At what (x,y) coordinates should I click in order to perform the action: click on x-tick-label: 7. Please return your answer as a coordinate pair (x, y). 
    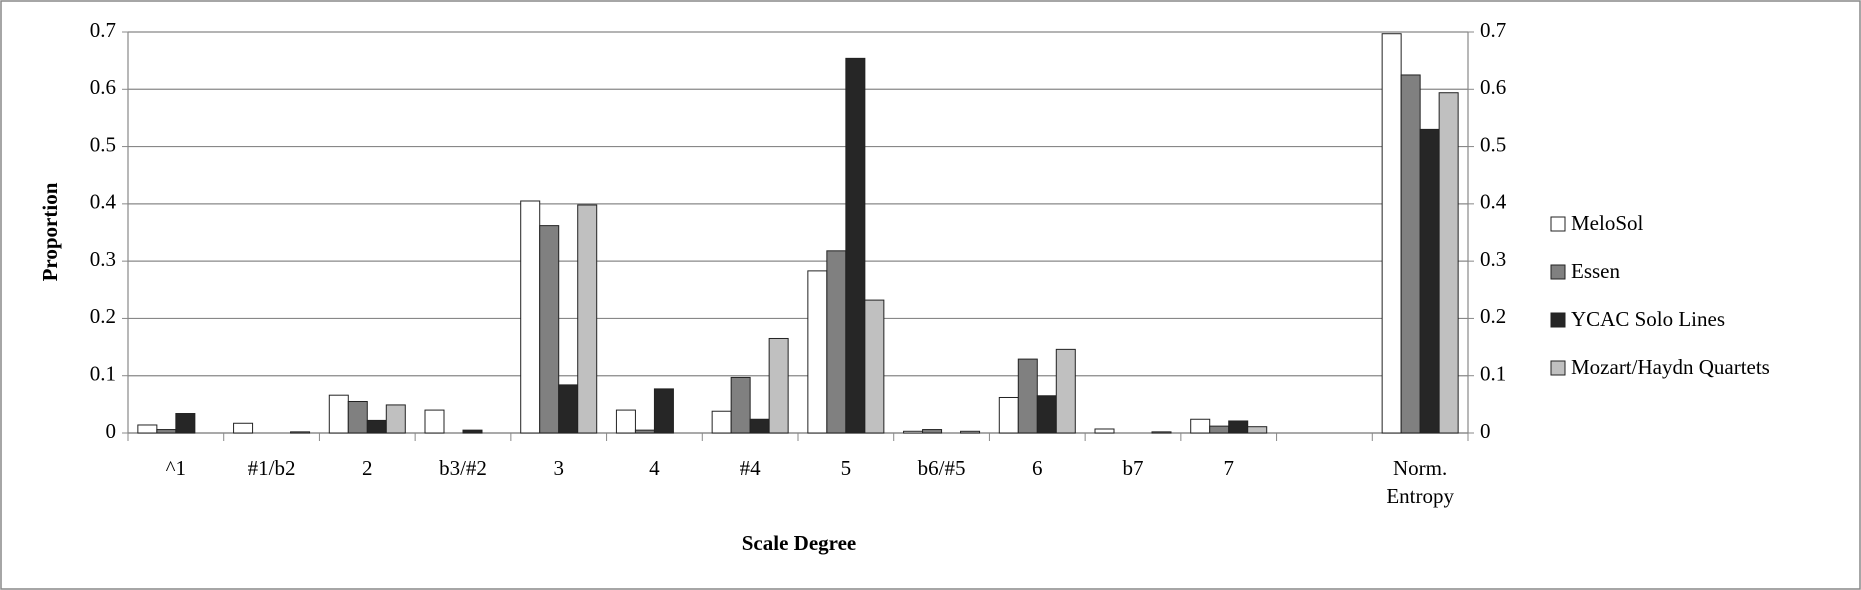
    Looking at the image, I should click on (1228, 468).